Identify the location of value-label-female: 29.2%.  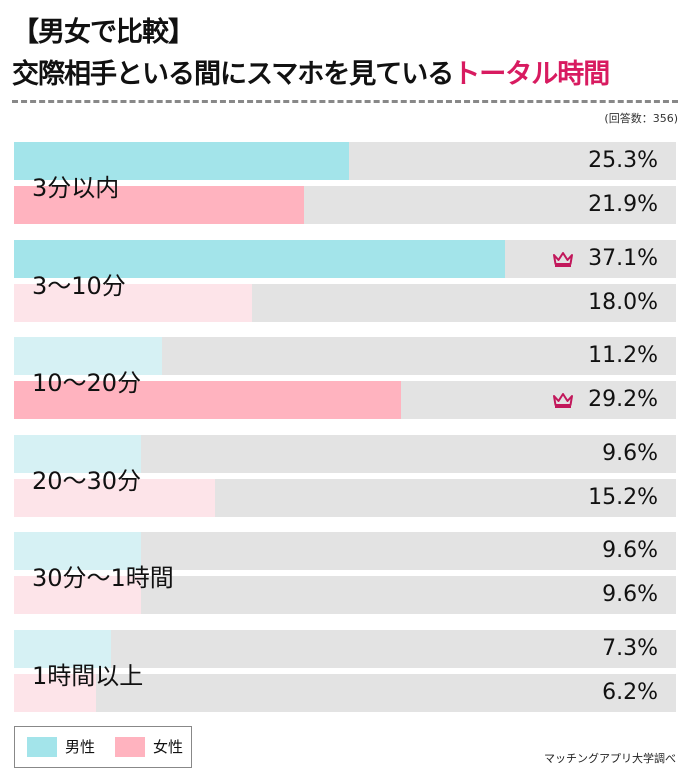
(623, 399).